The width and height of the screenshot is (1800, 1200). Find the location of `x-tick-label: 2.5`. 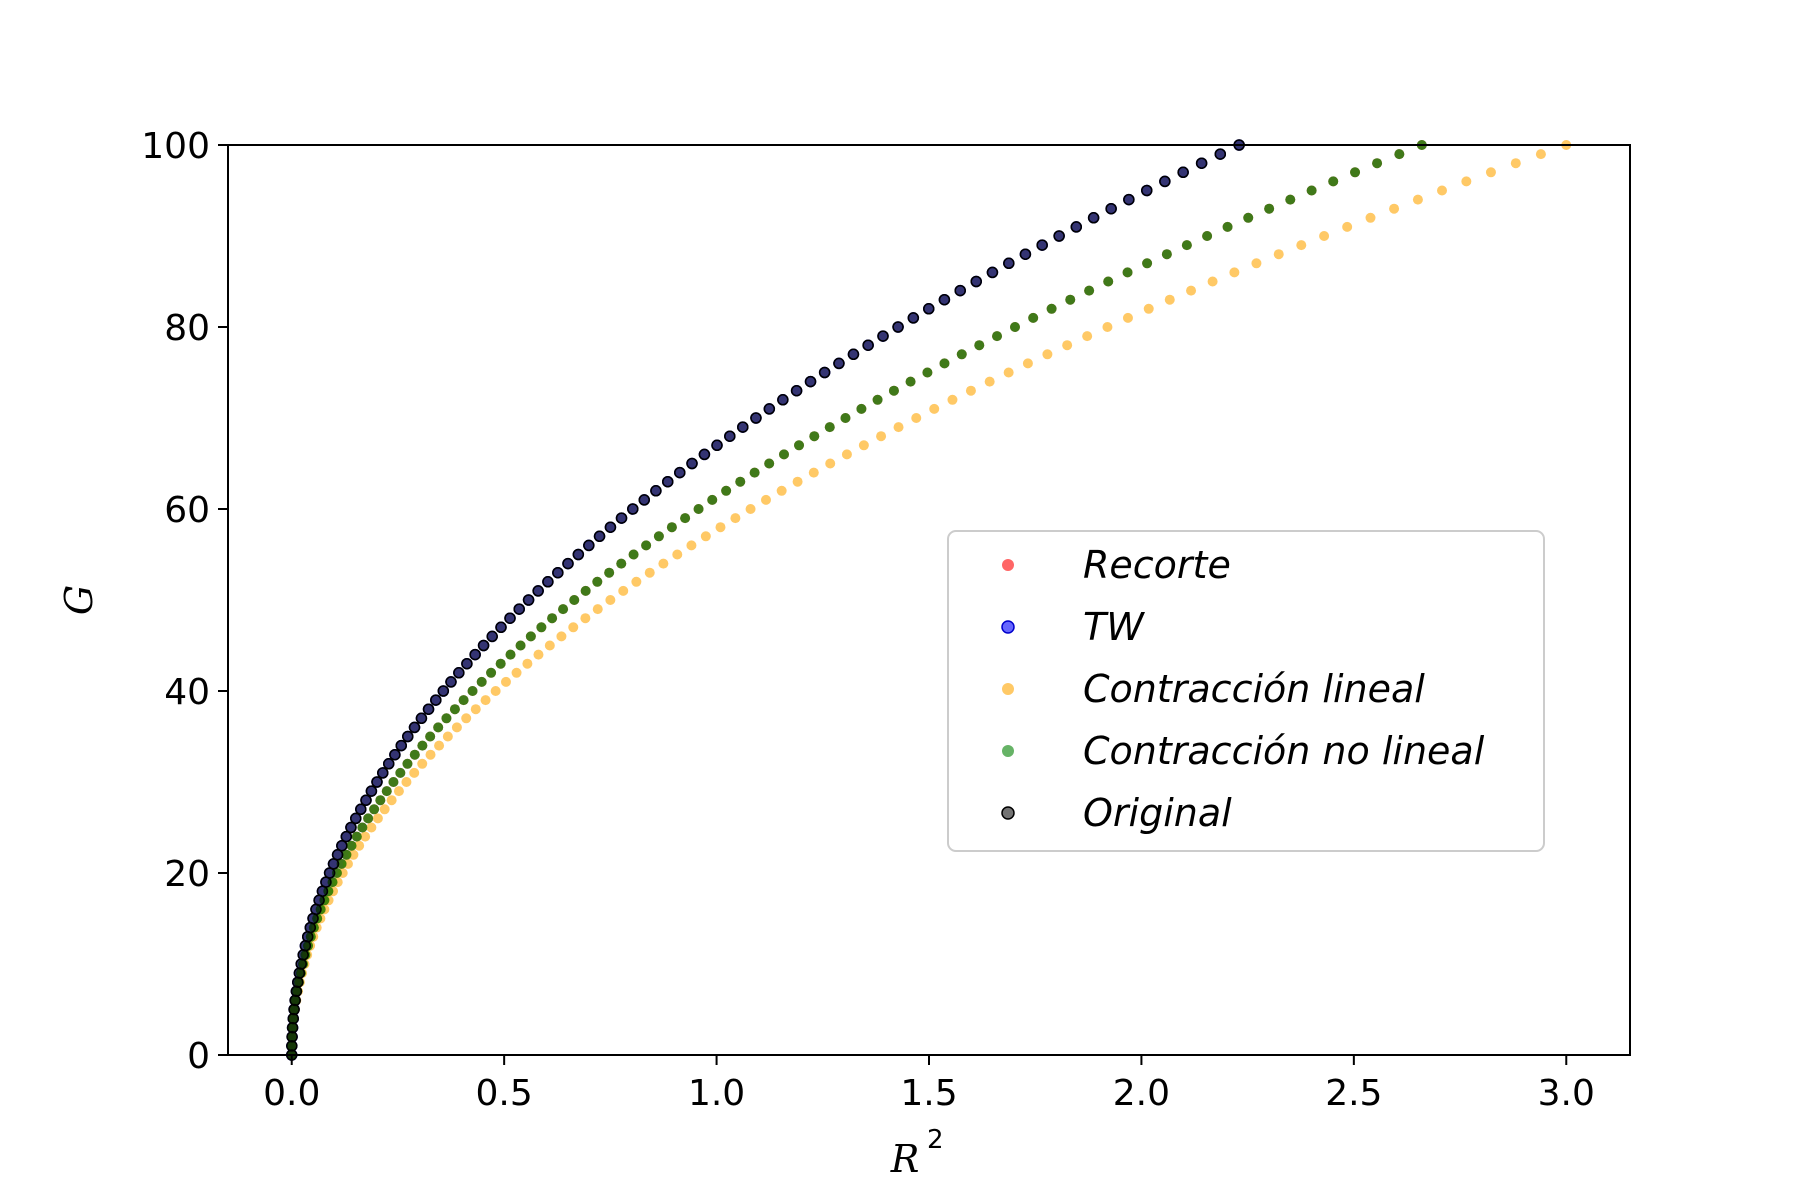

x-tick-label: 2.5 is located at coordinates (1353, 1093).